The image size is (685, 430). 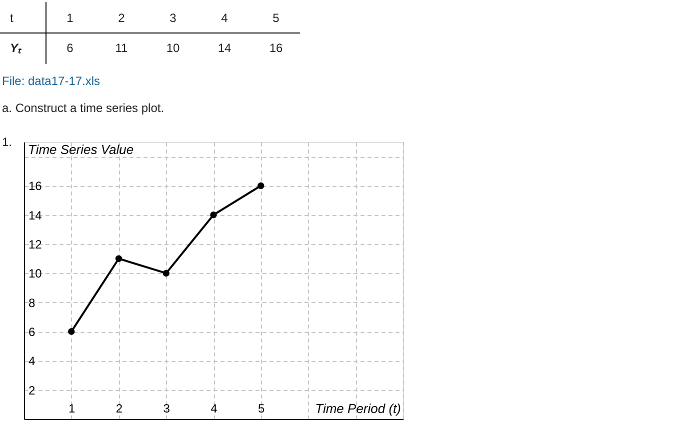 What do you see at coordinates (51, 81) in the screenshot?
I see `text: File: data17-17.xls` at bounding box center [51, 81].